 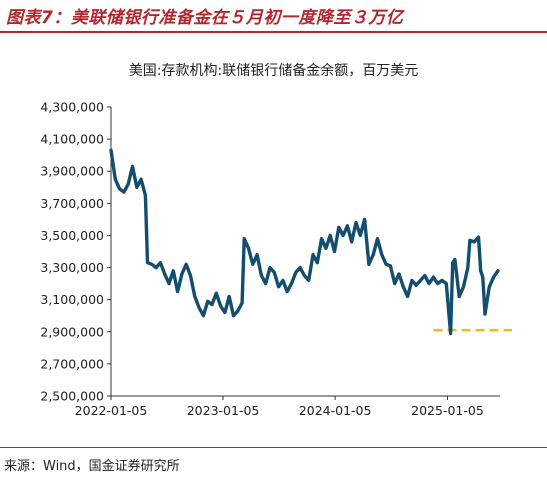 I want to click on y-tick-label: 2,900,000, so click(x=72, y=331).